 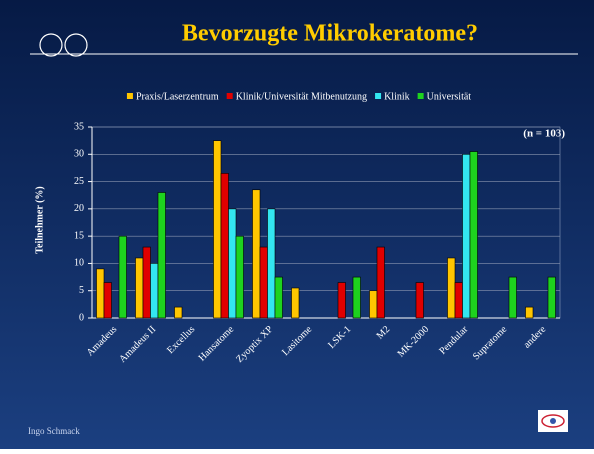 I want to click on logo-pupil, so click(x=553, y=421).